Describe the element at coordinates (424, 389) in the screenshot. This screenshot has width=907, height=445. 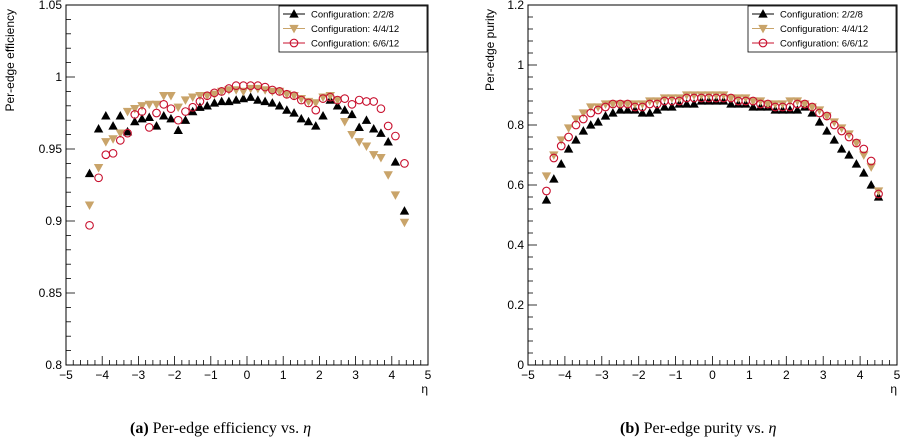
I see `x-axis-label: η` at that location.